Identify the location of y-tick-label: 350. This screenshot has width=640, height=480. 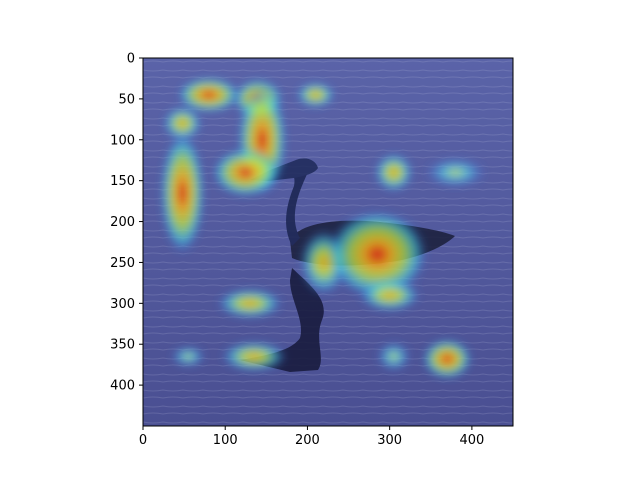
(122, 345).